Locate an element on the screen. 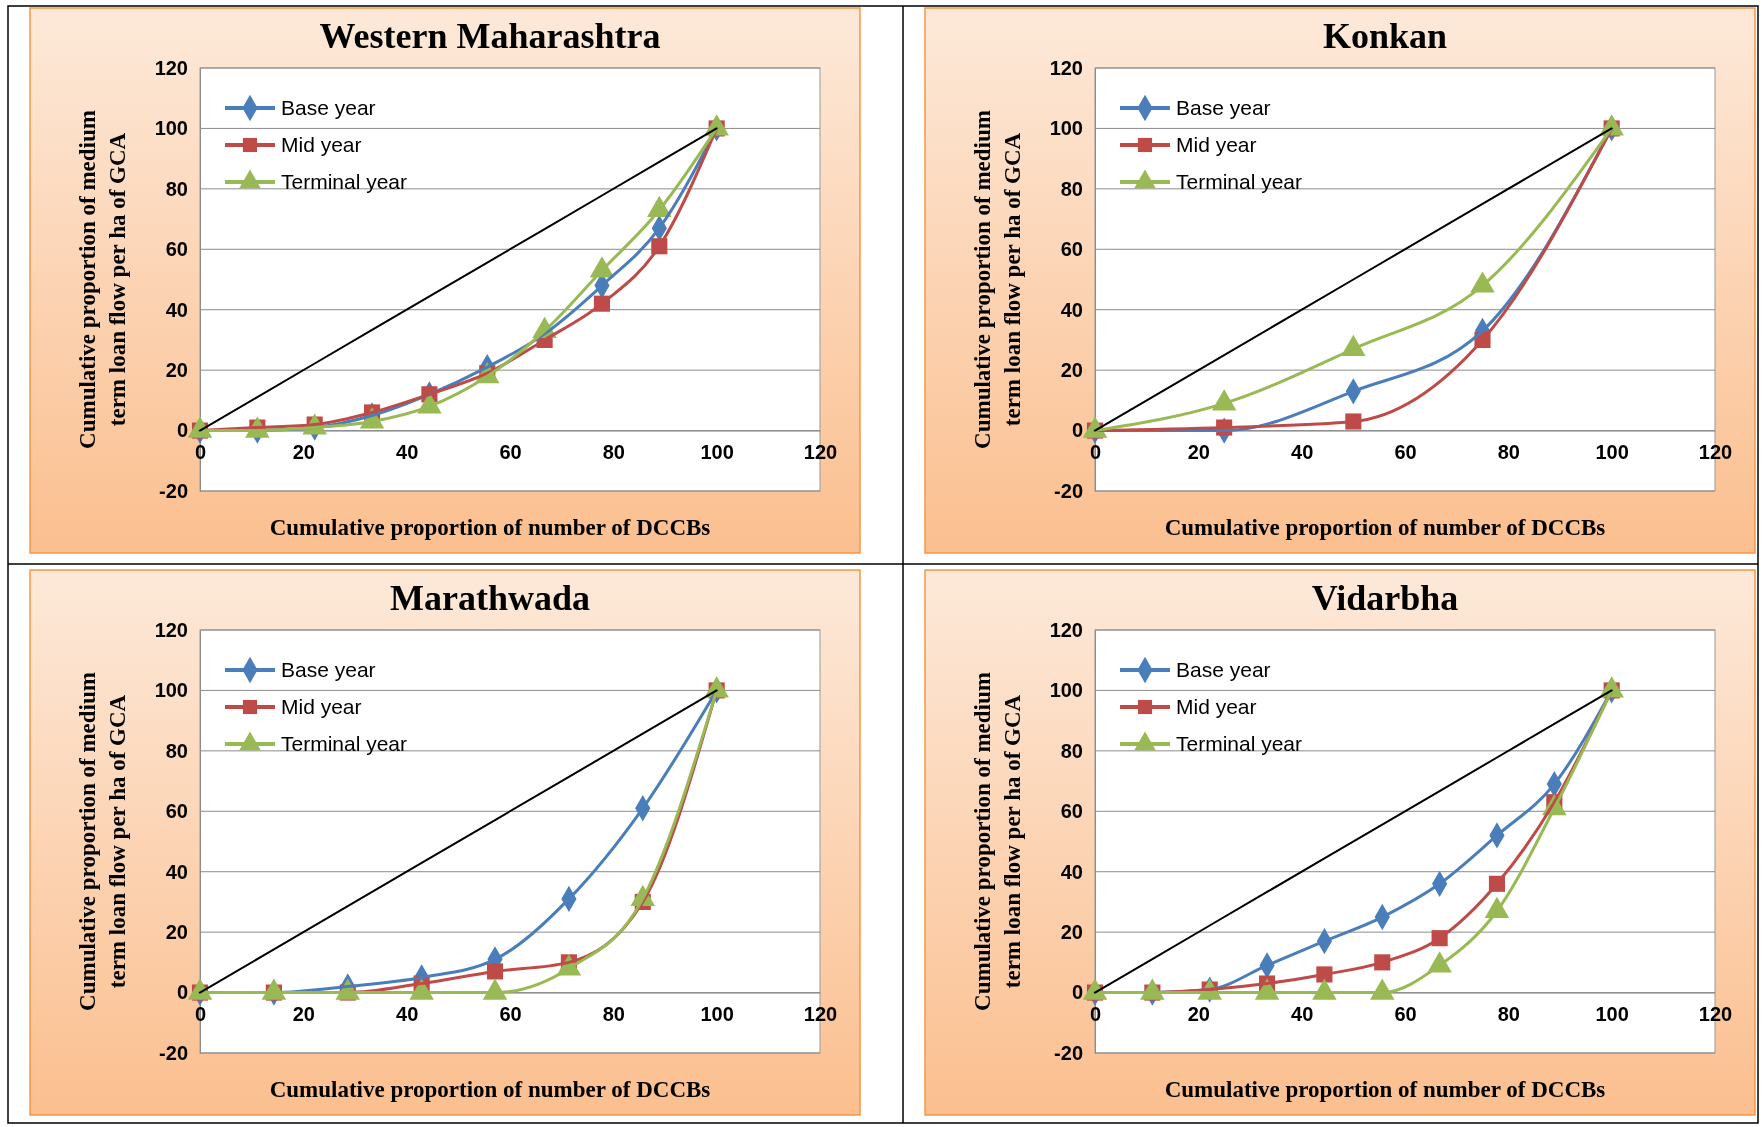  chart-title: Western Maharashtra is located at coordinates (490, 36).